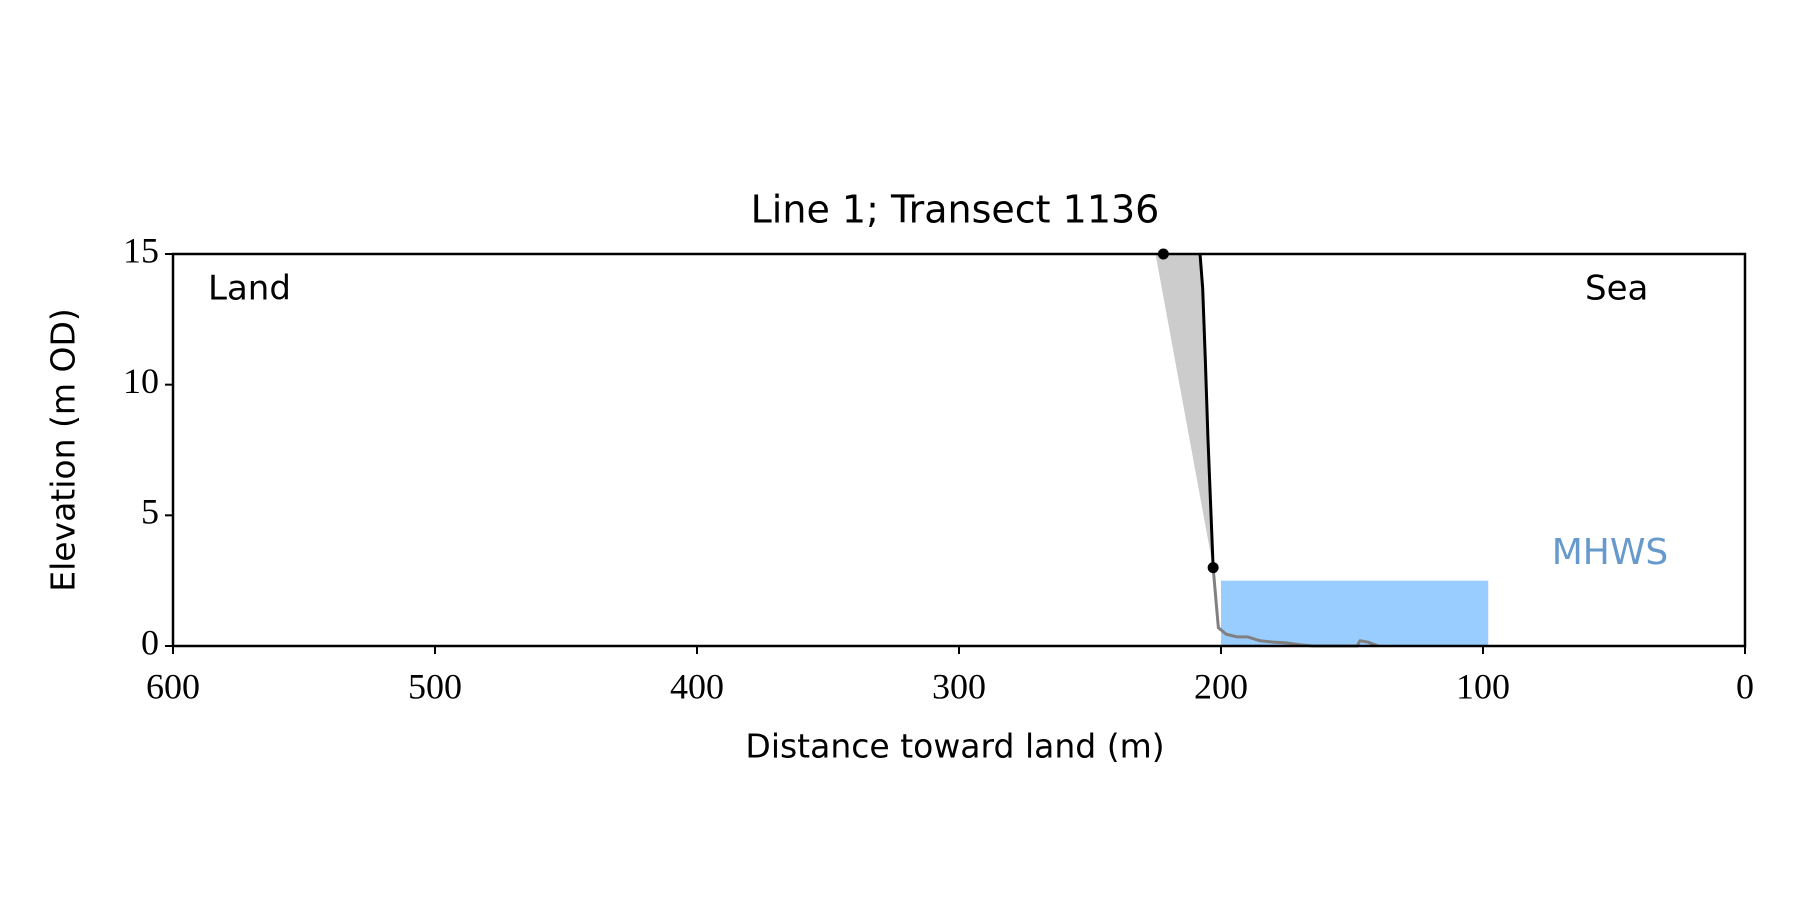  I want to click on annotation: Sea, so click(1616, 289).